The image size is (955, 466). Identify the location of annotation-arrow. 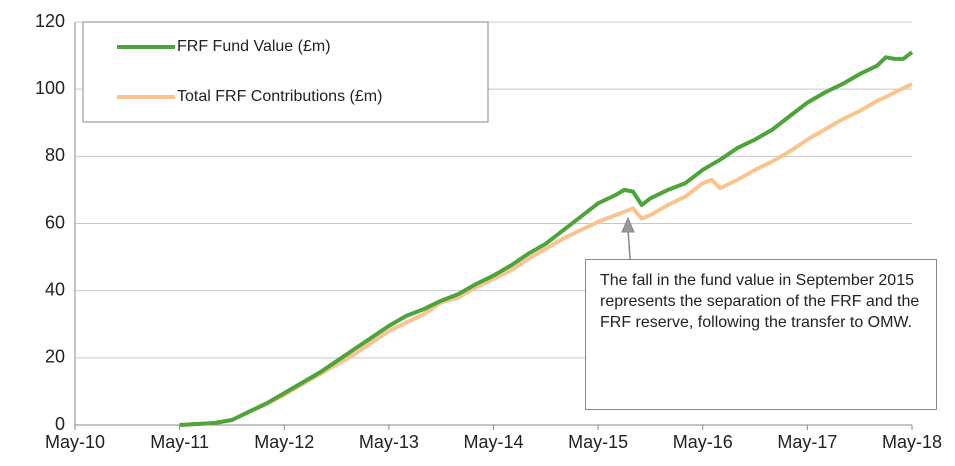
(629, 243).